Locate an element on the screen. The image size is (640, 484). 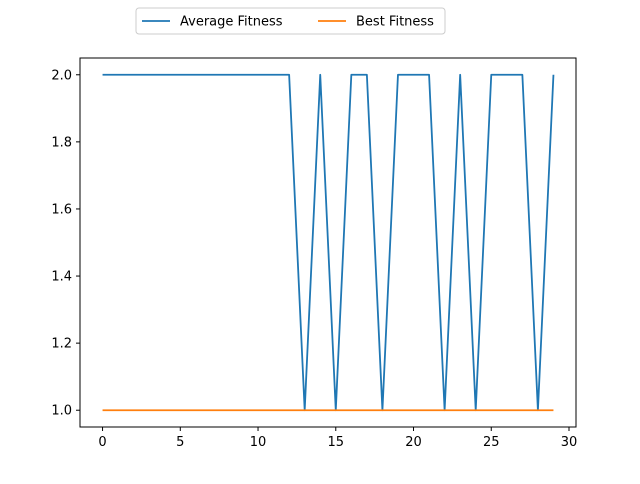
y-tick-label: 1.6 is located at coordinates (61, 209).